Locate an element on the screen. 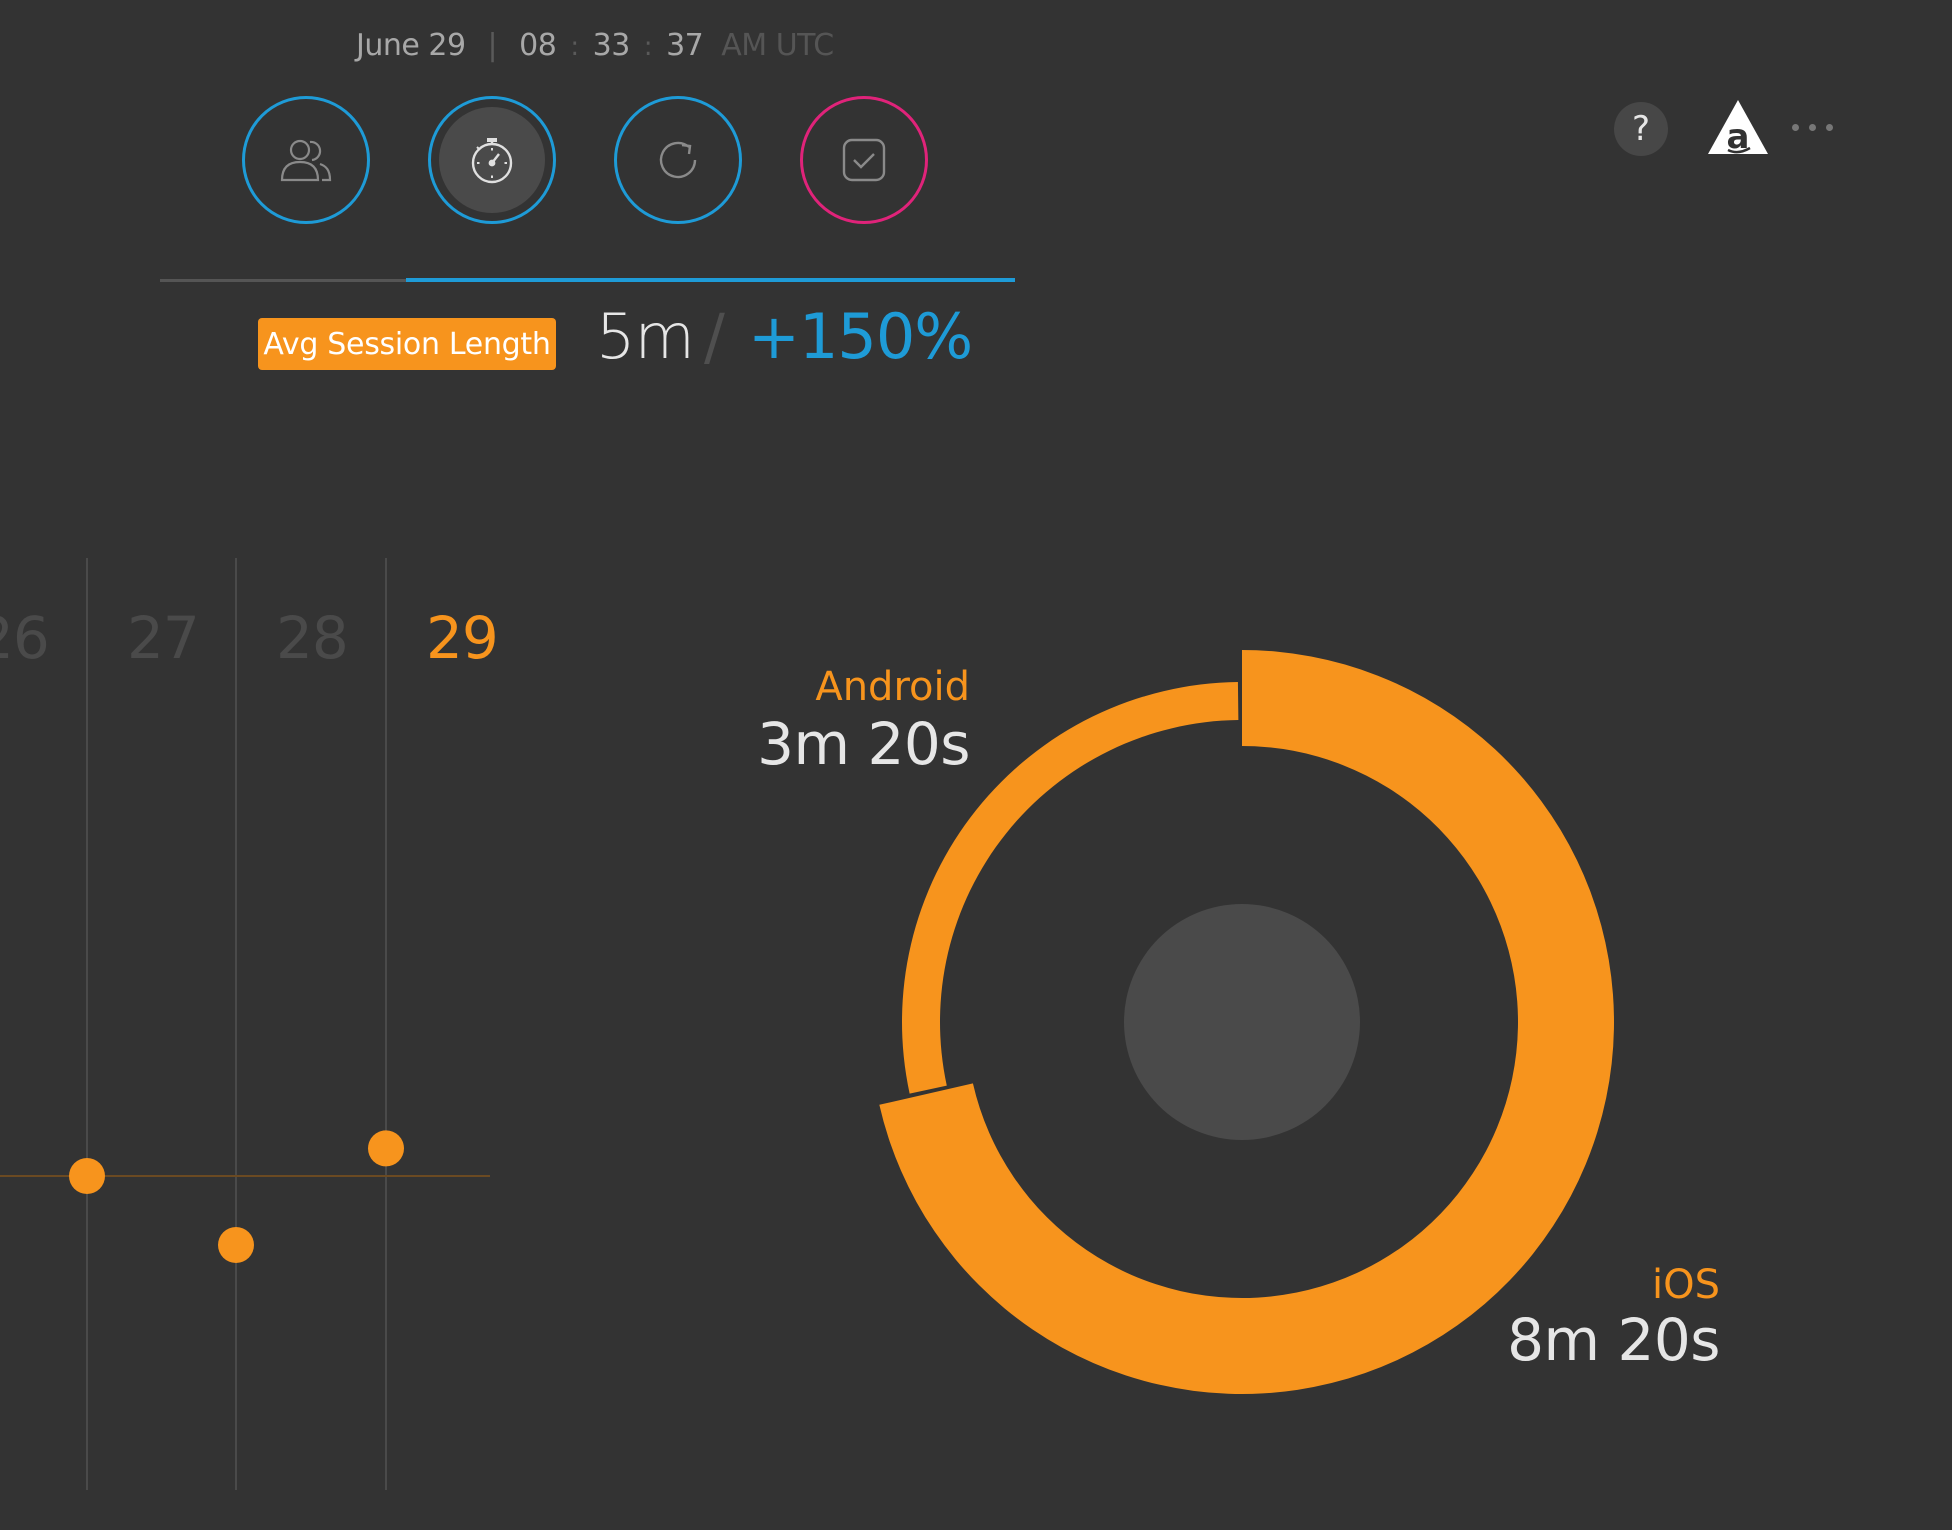  time-hours: 08 is located at coordinates (538, 45).